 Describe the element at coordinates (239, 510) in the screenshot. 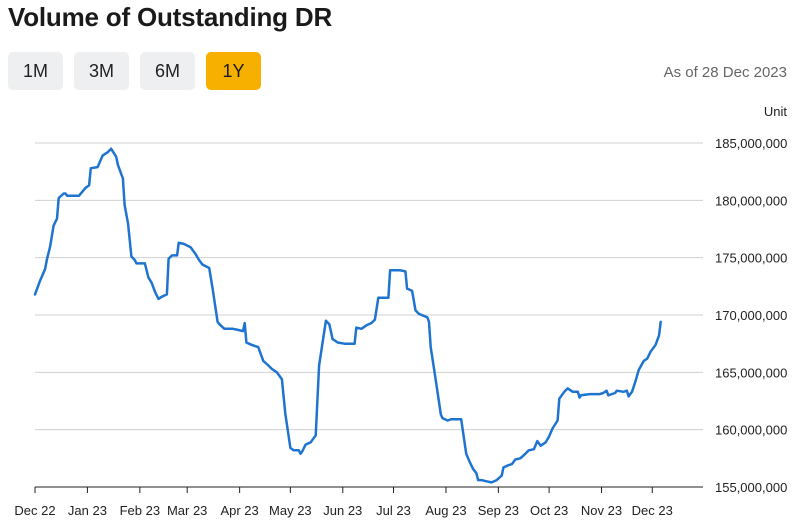

I see `x-tick-label: Apr 23` at that location.